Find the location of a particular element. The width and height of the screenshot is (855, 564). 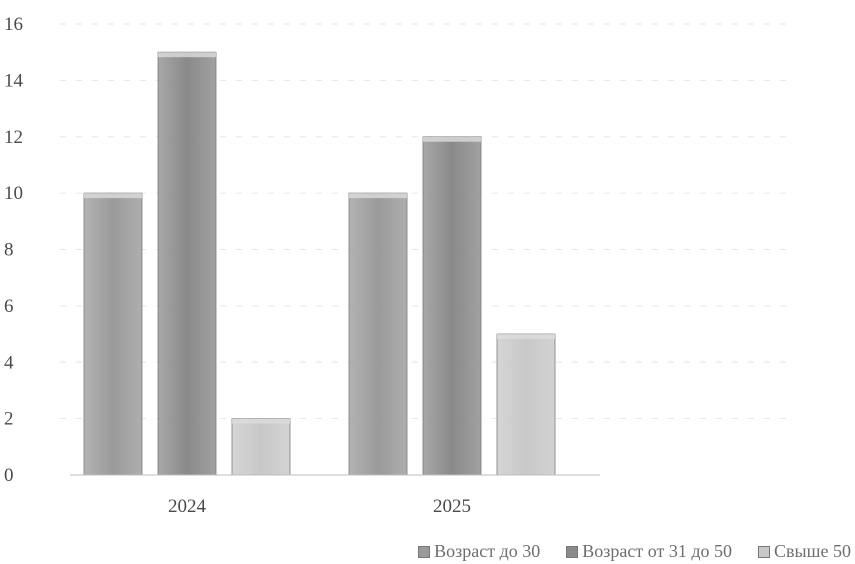

x-tick-label: 2025 is located at coordinates (452, 506).